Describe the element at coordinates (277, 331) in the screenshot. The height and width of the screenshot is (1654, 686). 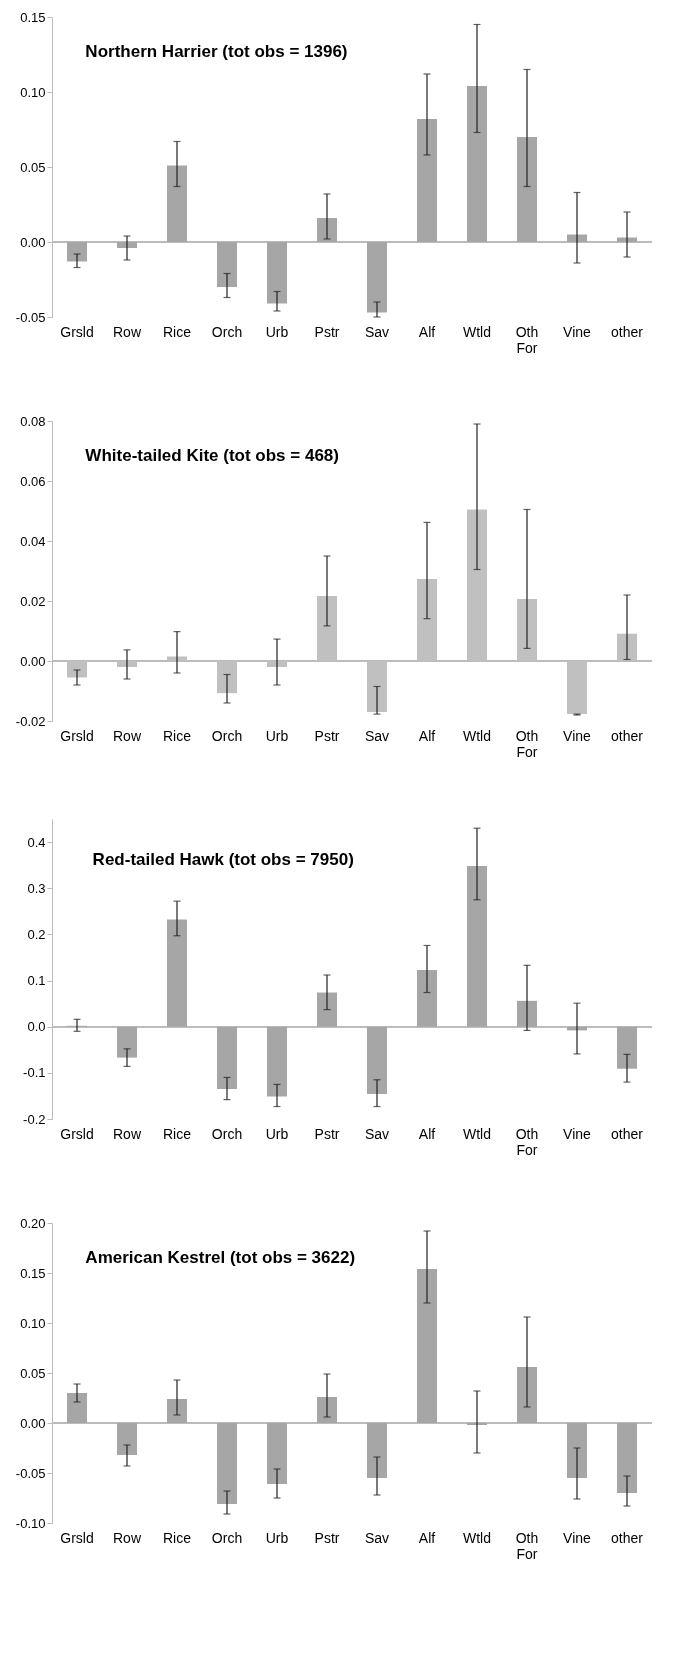
I see `x-tick-label: Urb` at that location.